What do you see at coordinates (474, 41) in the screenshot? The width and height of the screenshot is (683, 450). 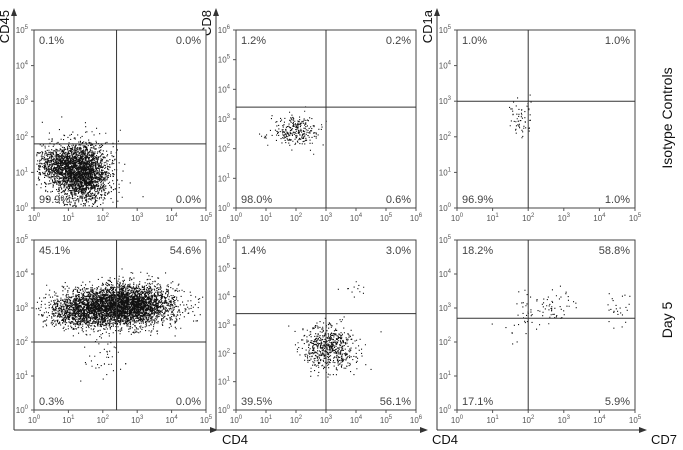 I see `quadrant-ul-percent: 1.0%` at bounding box center [474, 41].